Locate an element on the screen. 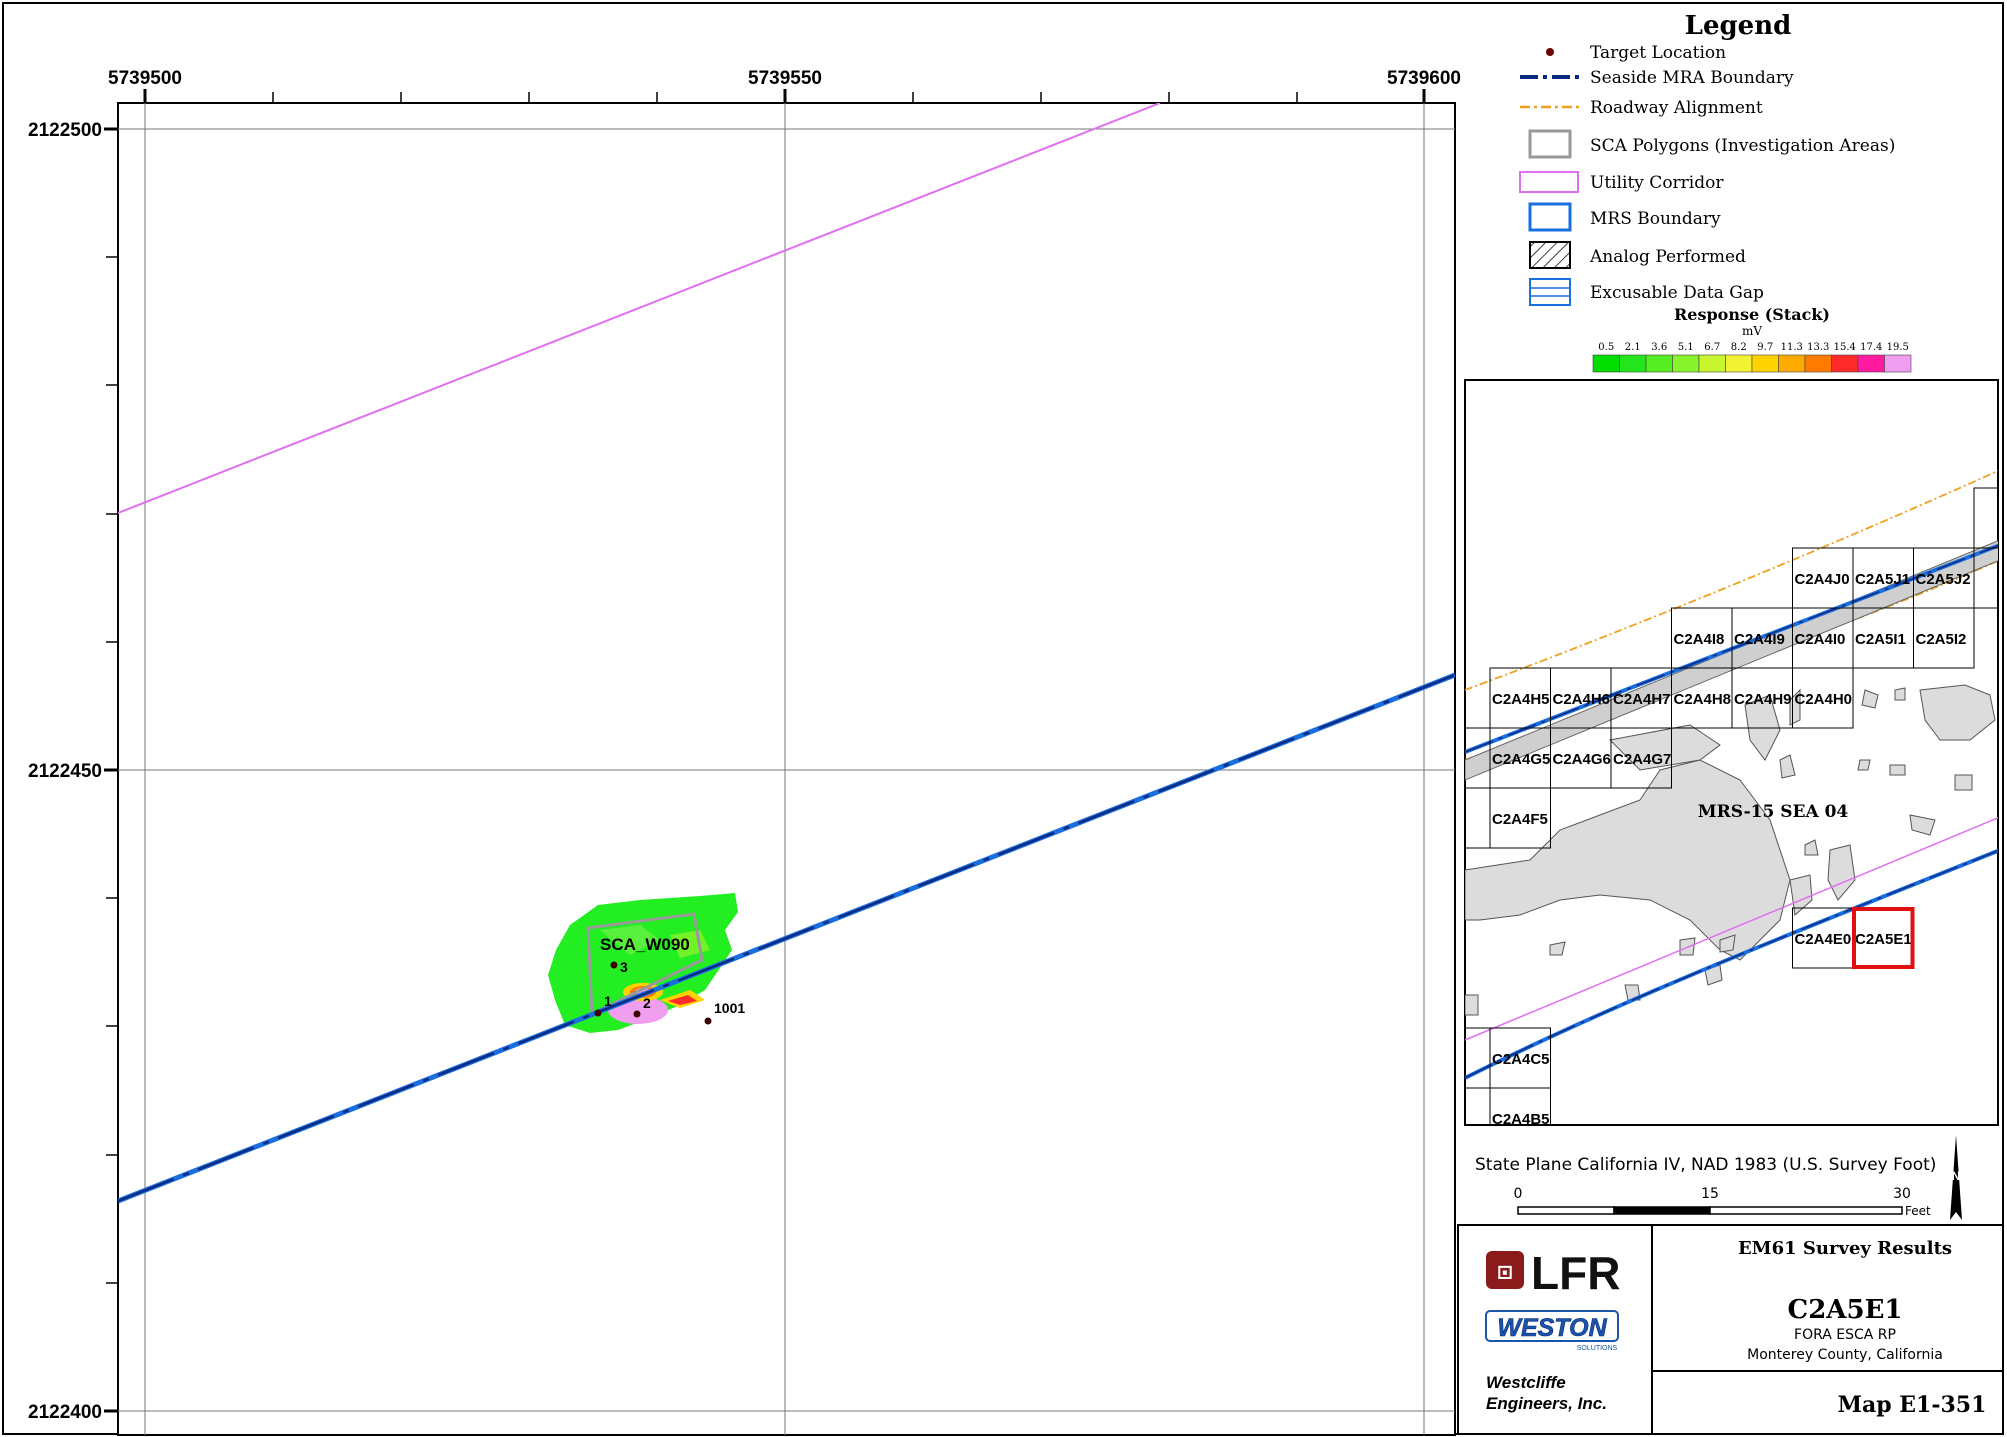  scale-label: 15 is located at coordinates (1710, 1194).